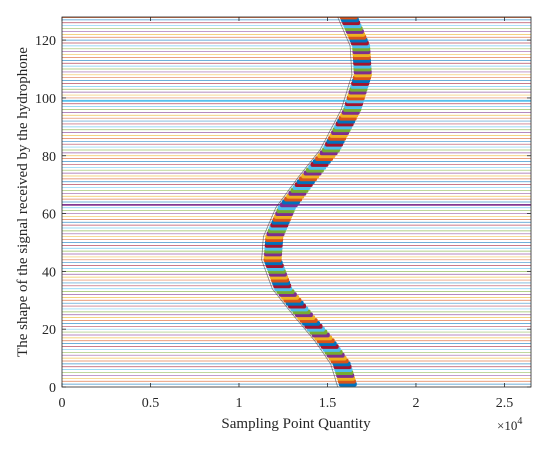 The height and width of the screenshot is (450, 550). Describe the element at coordinates (296, 424) in the screenshot. I see `x-axis-label: Sampling Point Quantity` at that location.